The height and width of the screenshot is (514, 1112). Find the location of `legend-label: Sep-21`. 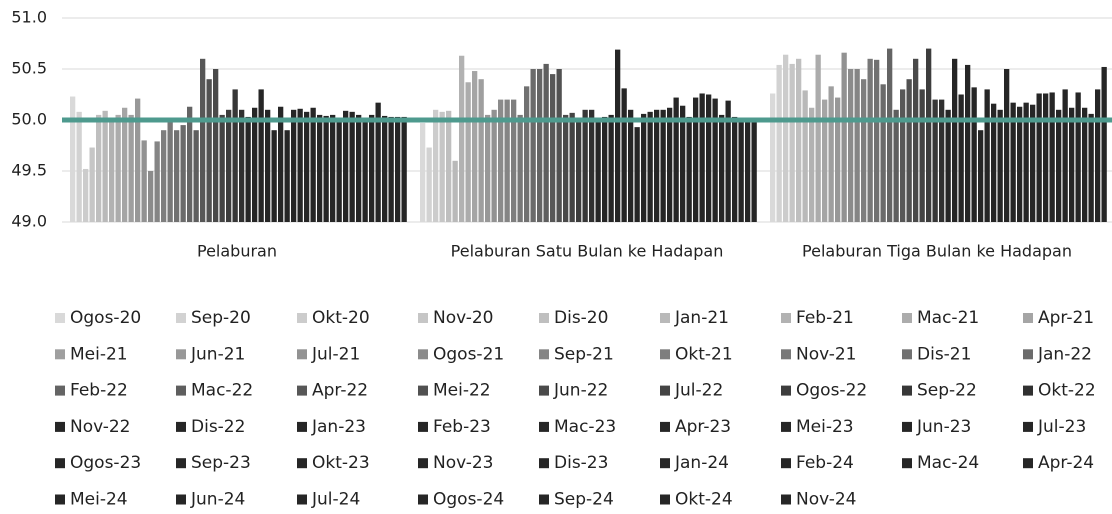

legend-label: Sep-21 is located at coordinates (584, 354).